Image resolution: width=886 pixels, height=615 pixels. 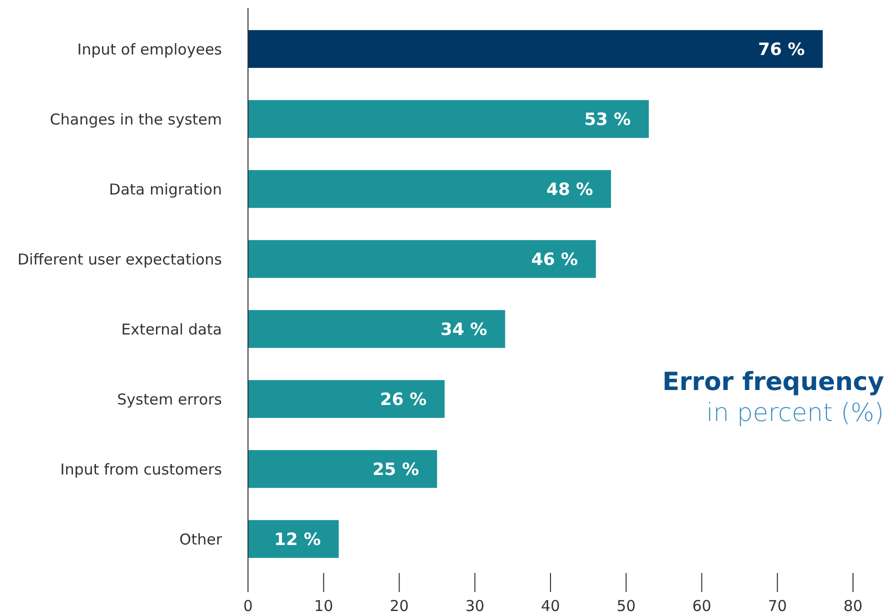 What do you see at coordinates (773, 381) in the screenshot?
I see `text: Error frequency` at bounding box center [773, 381].